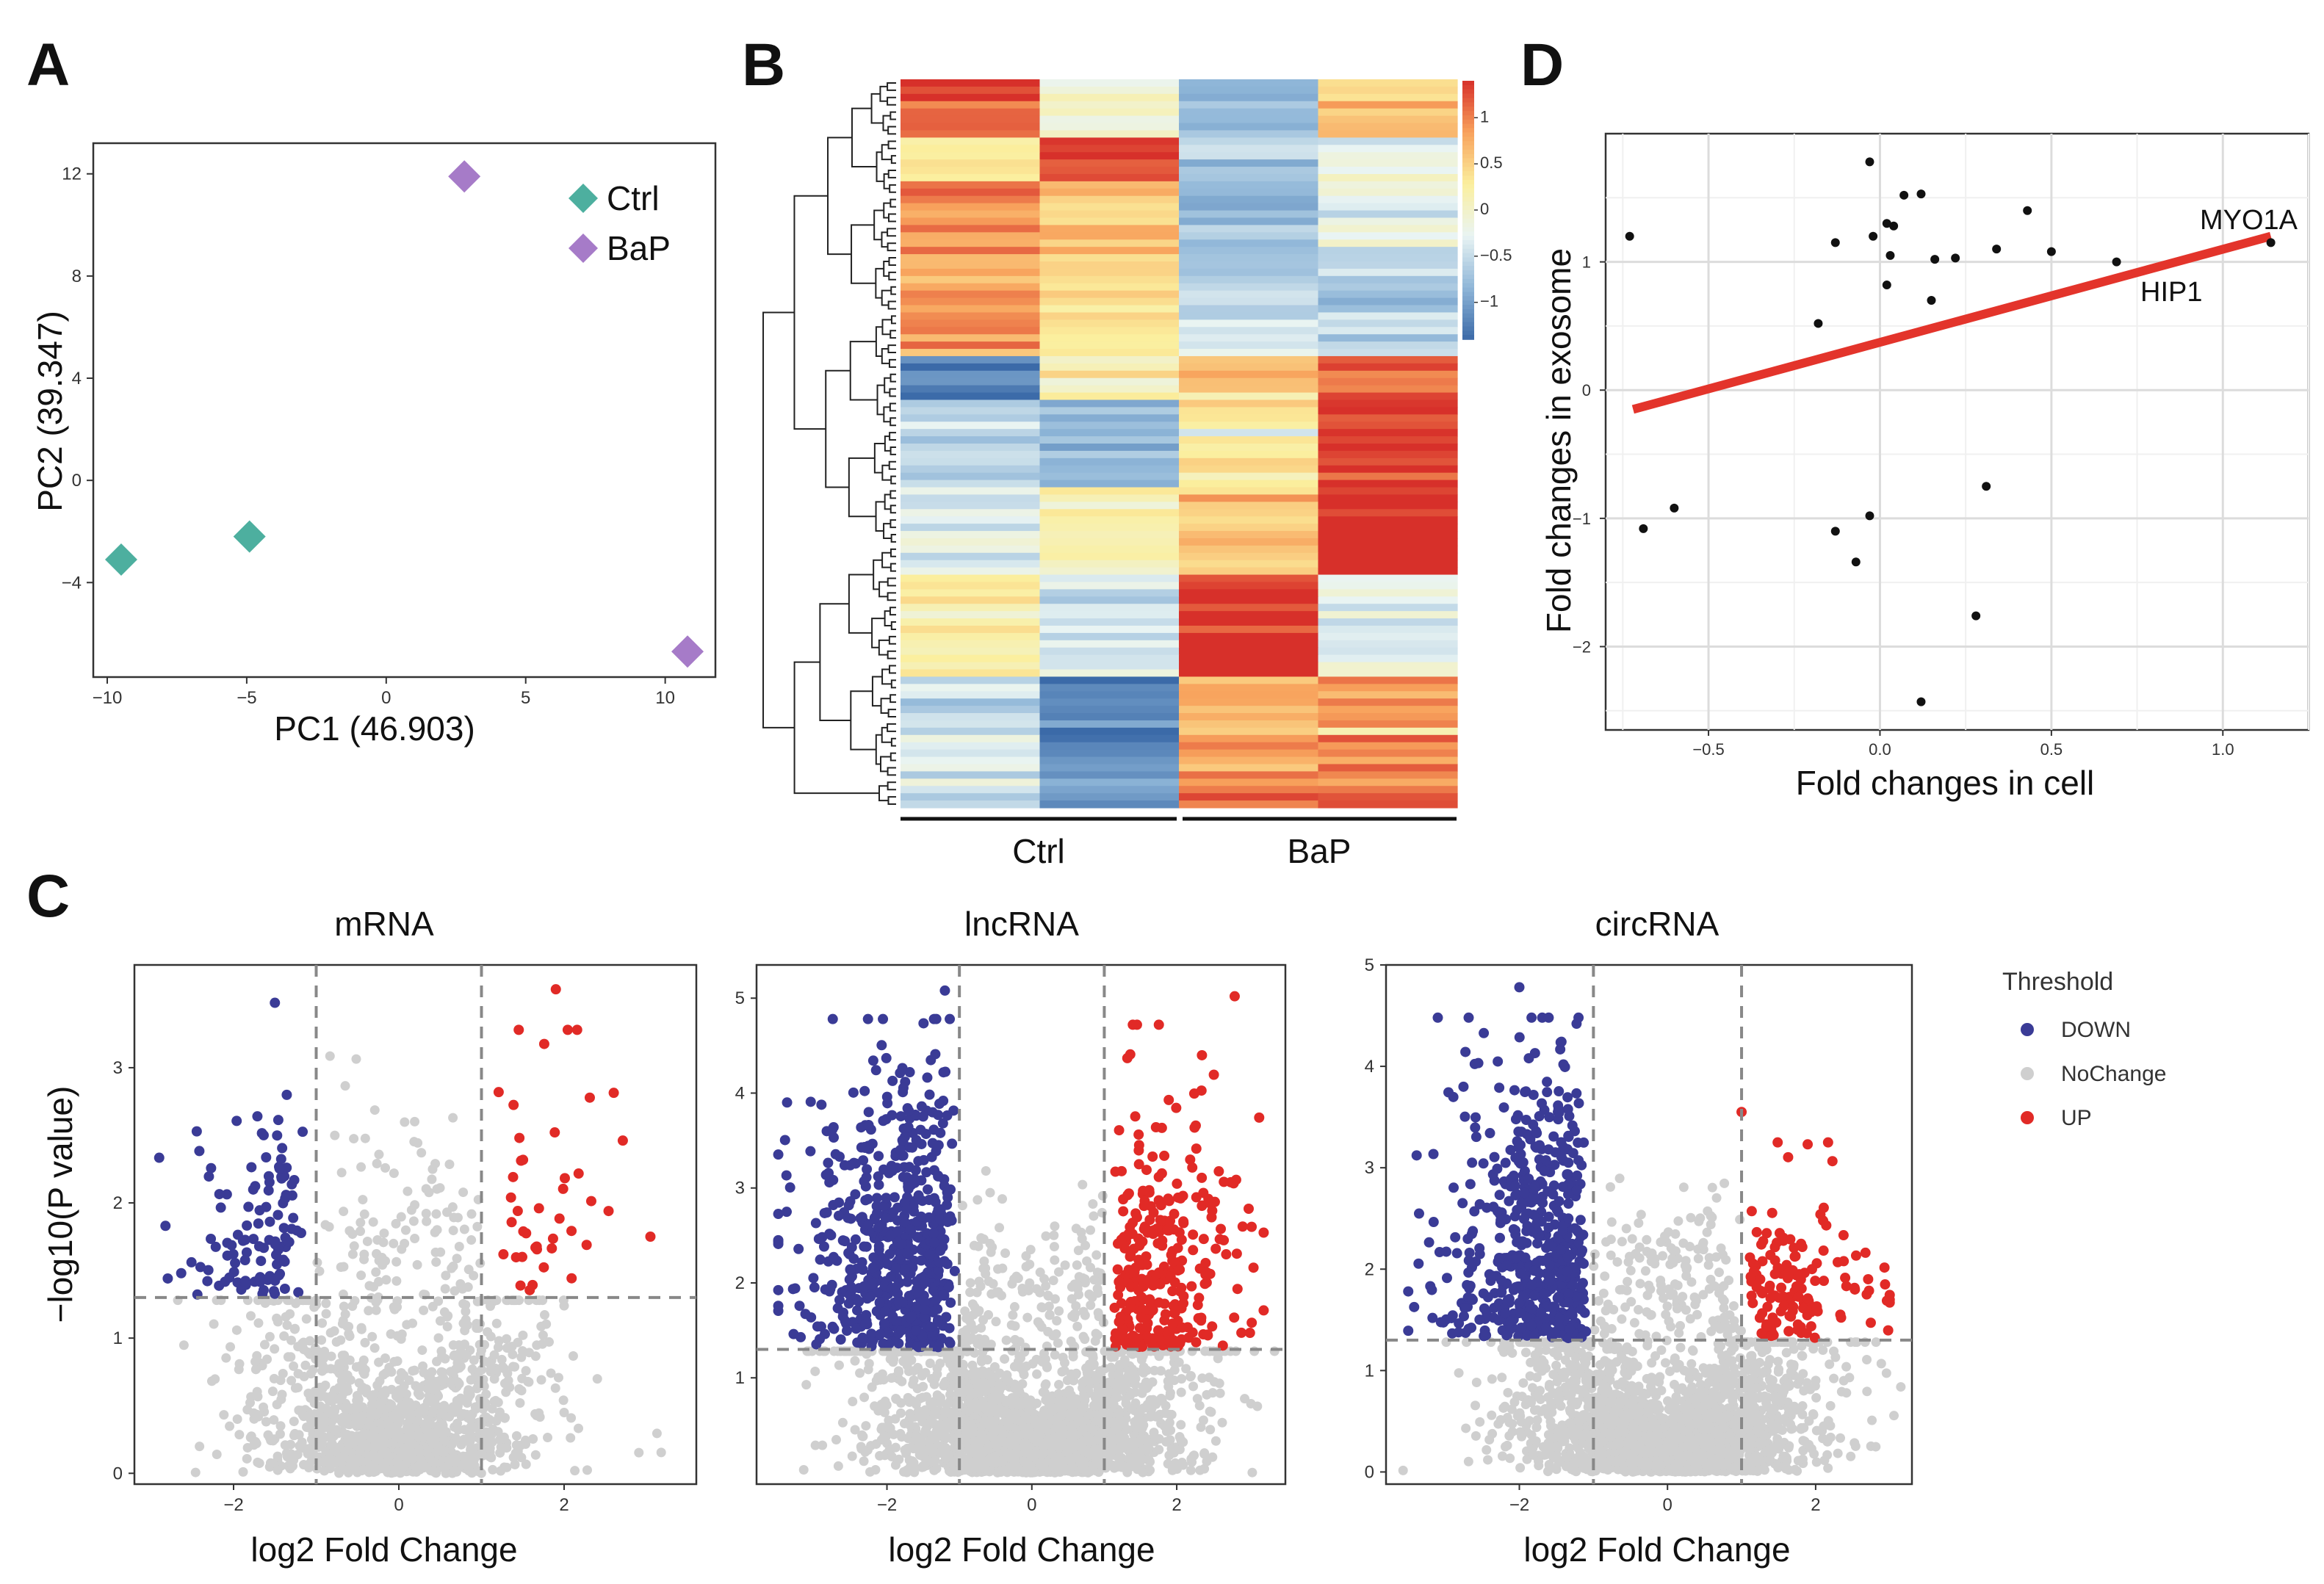  I want to click on pca-legend-marker-ctrl, so click(584, 199).